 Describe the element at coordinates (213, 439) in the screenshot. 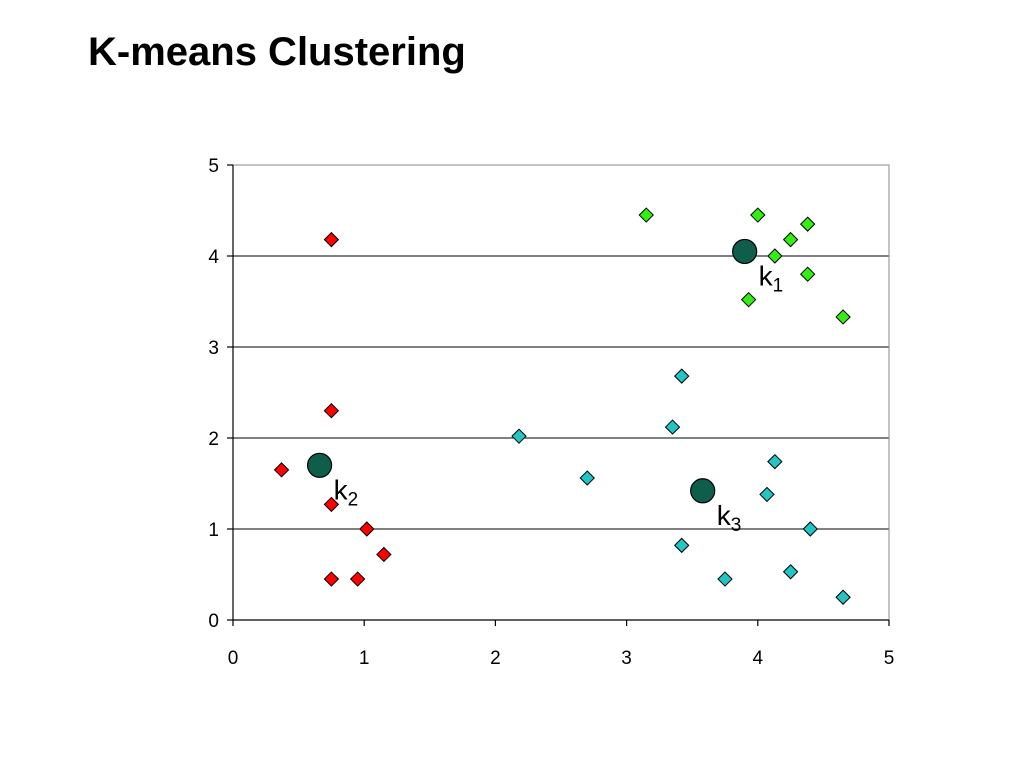

I see `y-tick-label: 2` at that location.